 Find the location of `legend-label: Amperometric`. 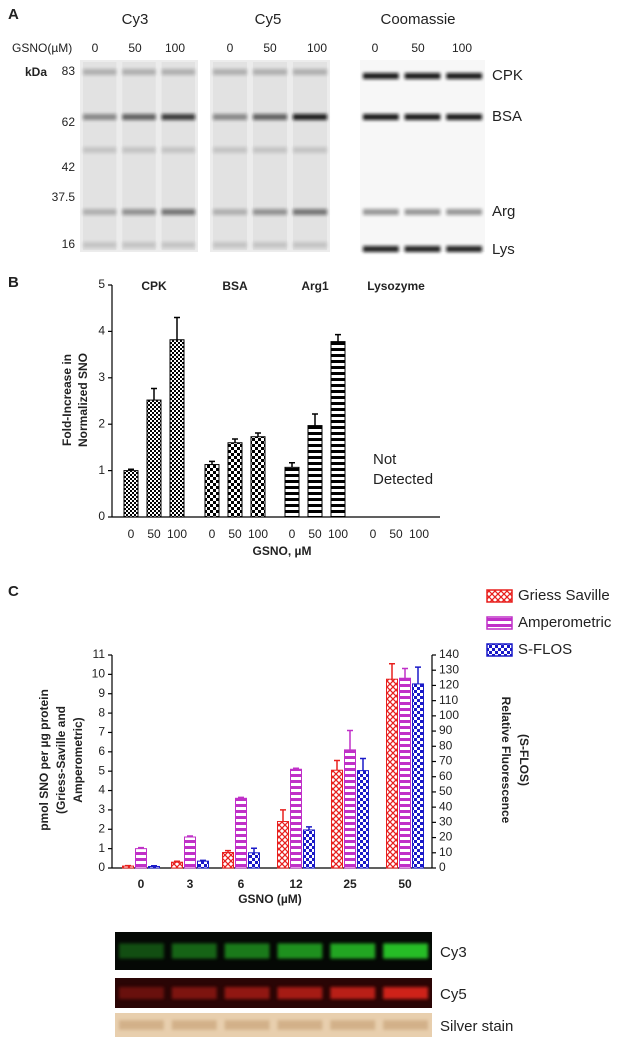

legend-label: Amperometric is located at coordinates (565, 622).